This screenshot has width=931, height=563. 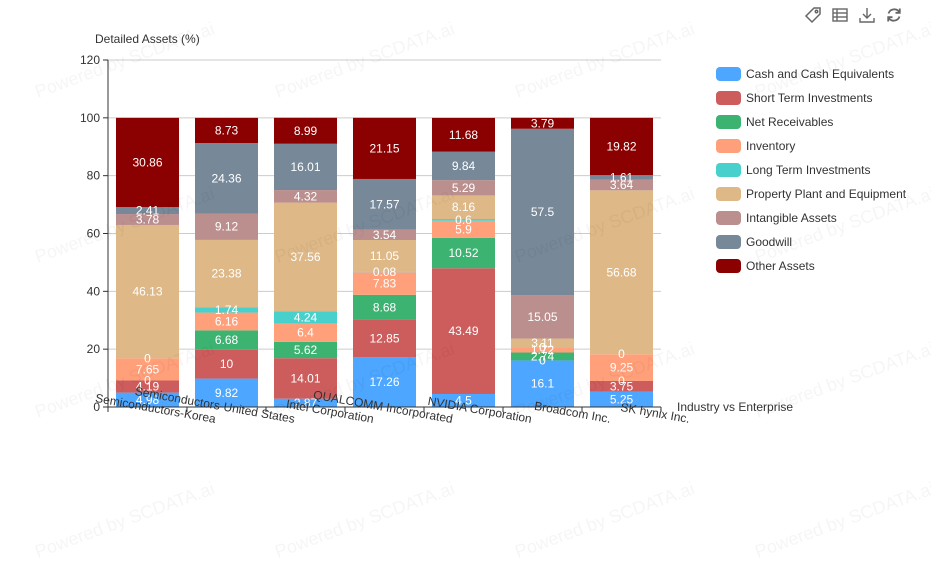 What do you see at coordinates (621, 272) in the screenshot?
I see `data-label: 56.68` at bounding box center [621, 272].